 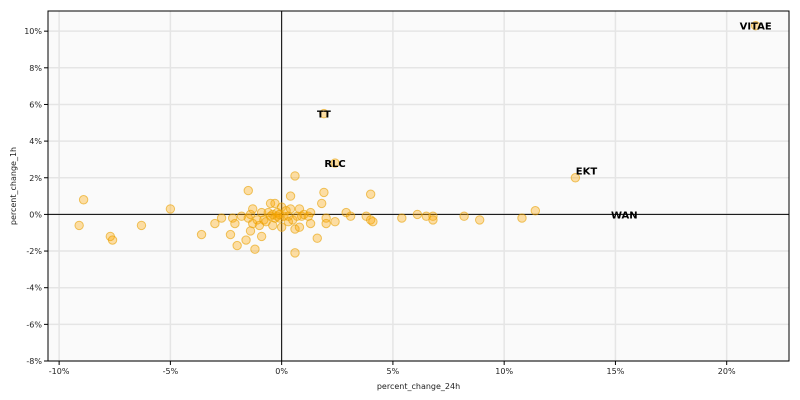 What do you see at coordinates (393, 371) in the screenshot?
I see `x-tick-label: 5%` at bounding box center [393, 371].